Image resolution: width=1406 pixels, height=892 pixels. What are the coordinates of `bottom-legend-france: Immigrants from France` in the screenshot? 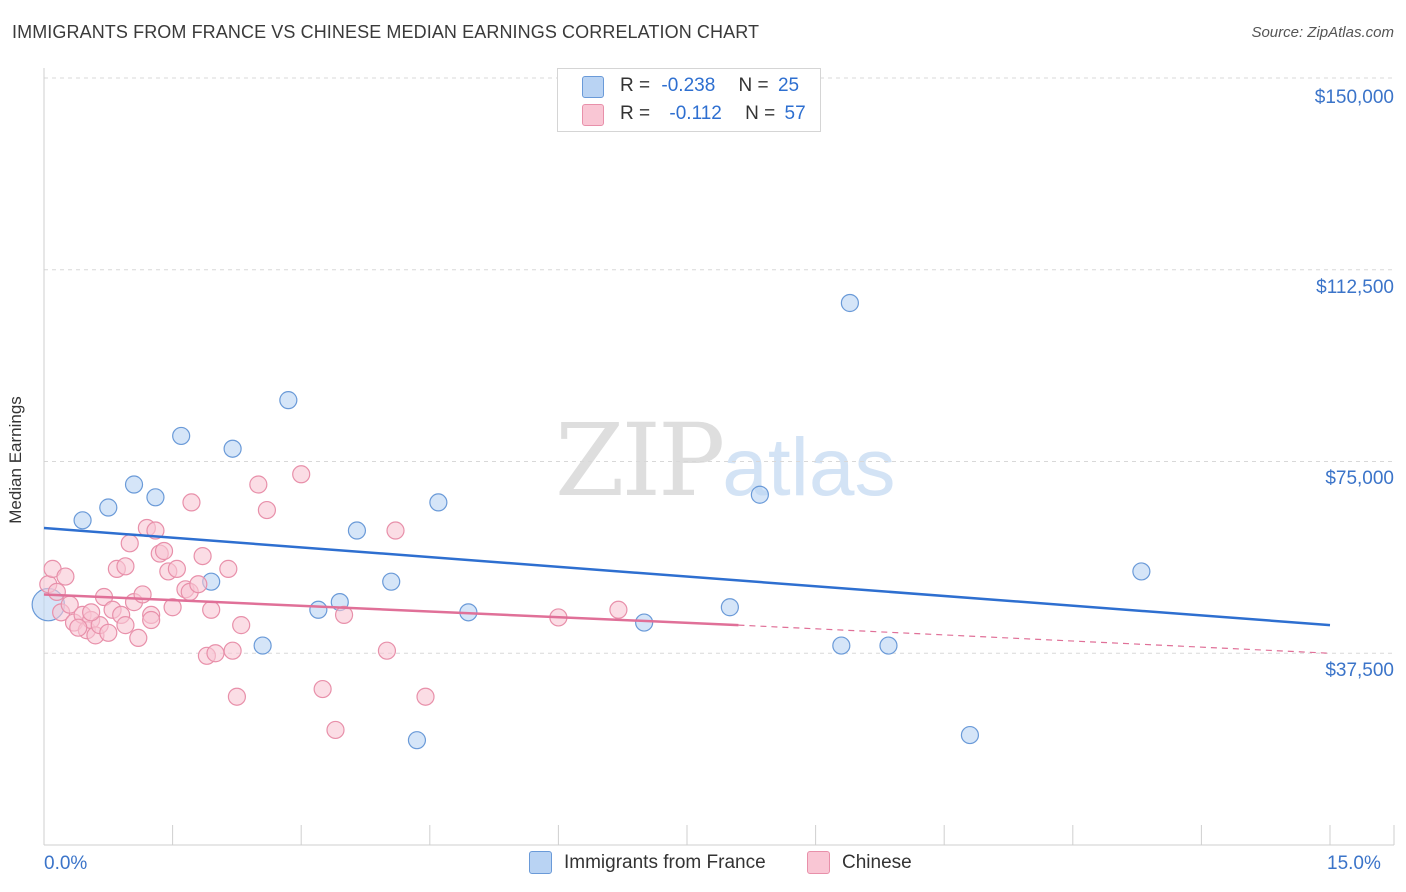 It's located at (647, 862).